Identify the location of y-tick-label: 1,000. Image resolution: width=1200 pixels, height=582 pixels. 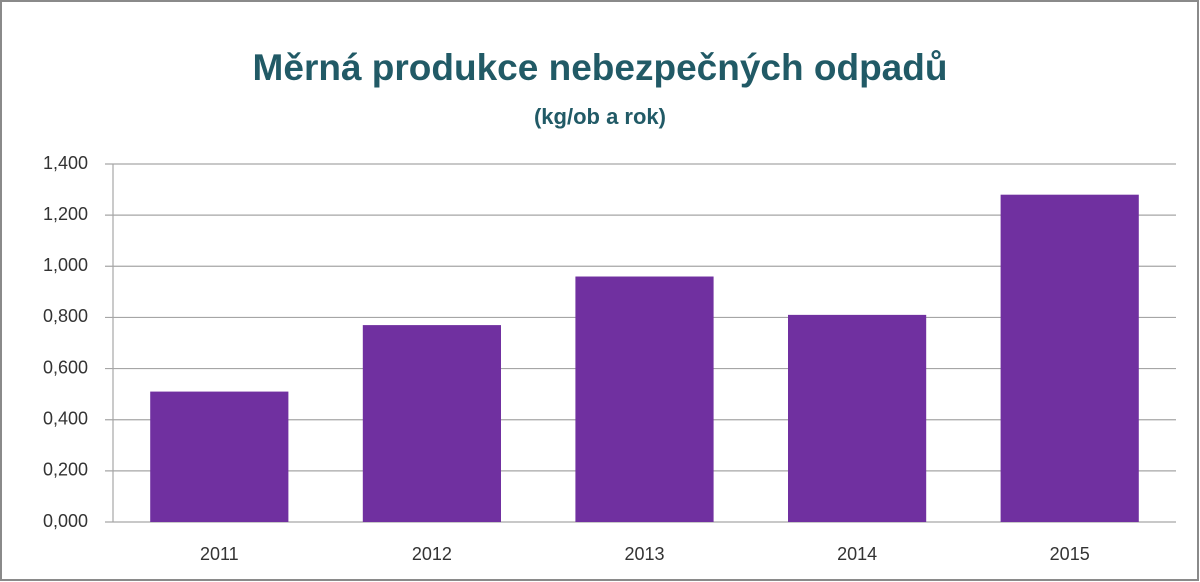
(65, 265).